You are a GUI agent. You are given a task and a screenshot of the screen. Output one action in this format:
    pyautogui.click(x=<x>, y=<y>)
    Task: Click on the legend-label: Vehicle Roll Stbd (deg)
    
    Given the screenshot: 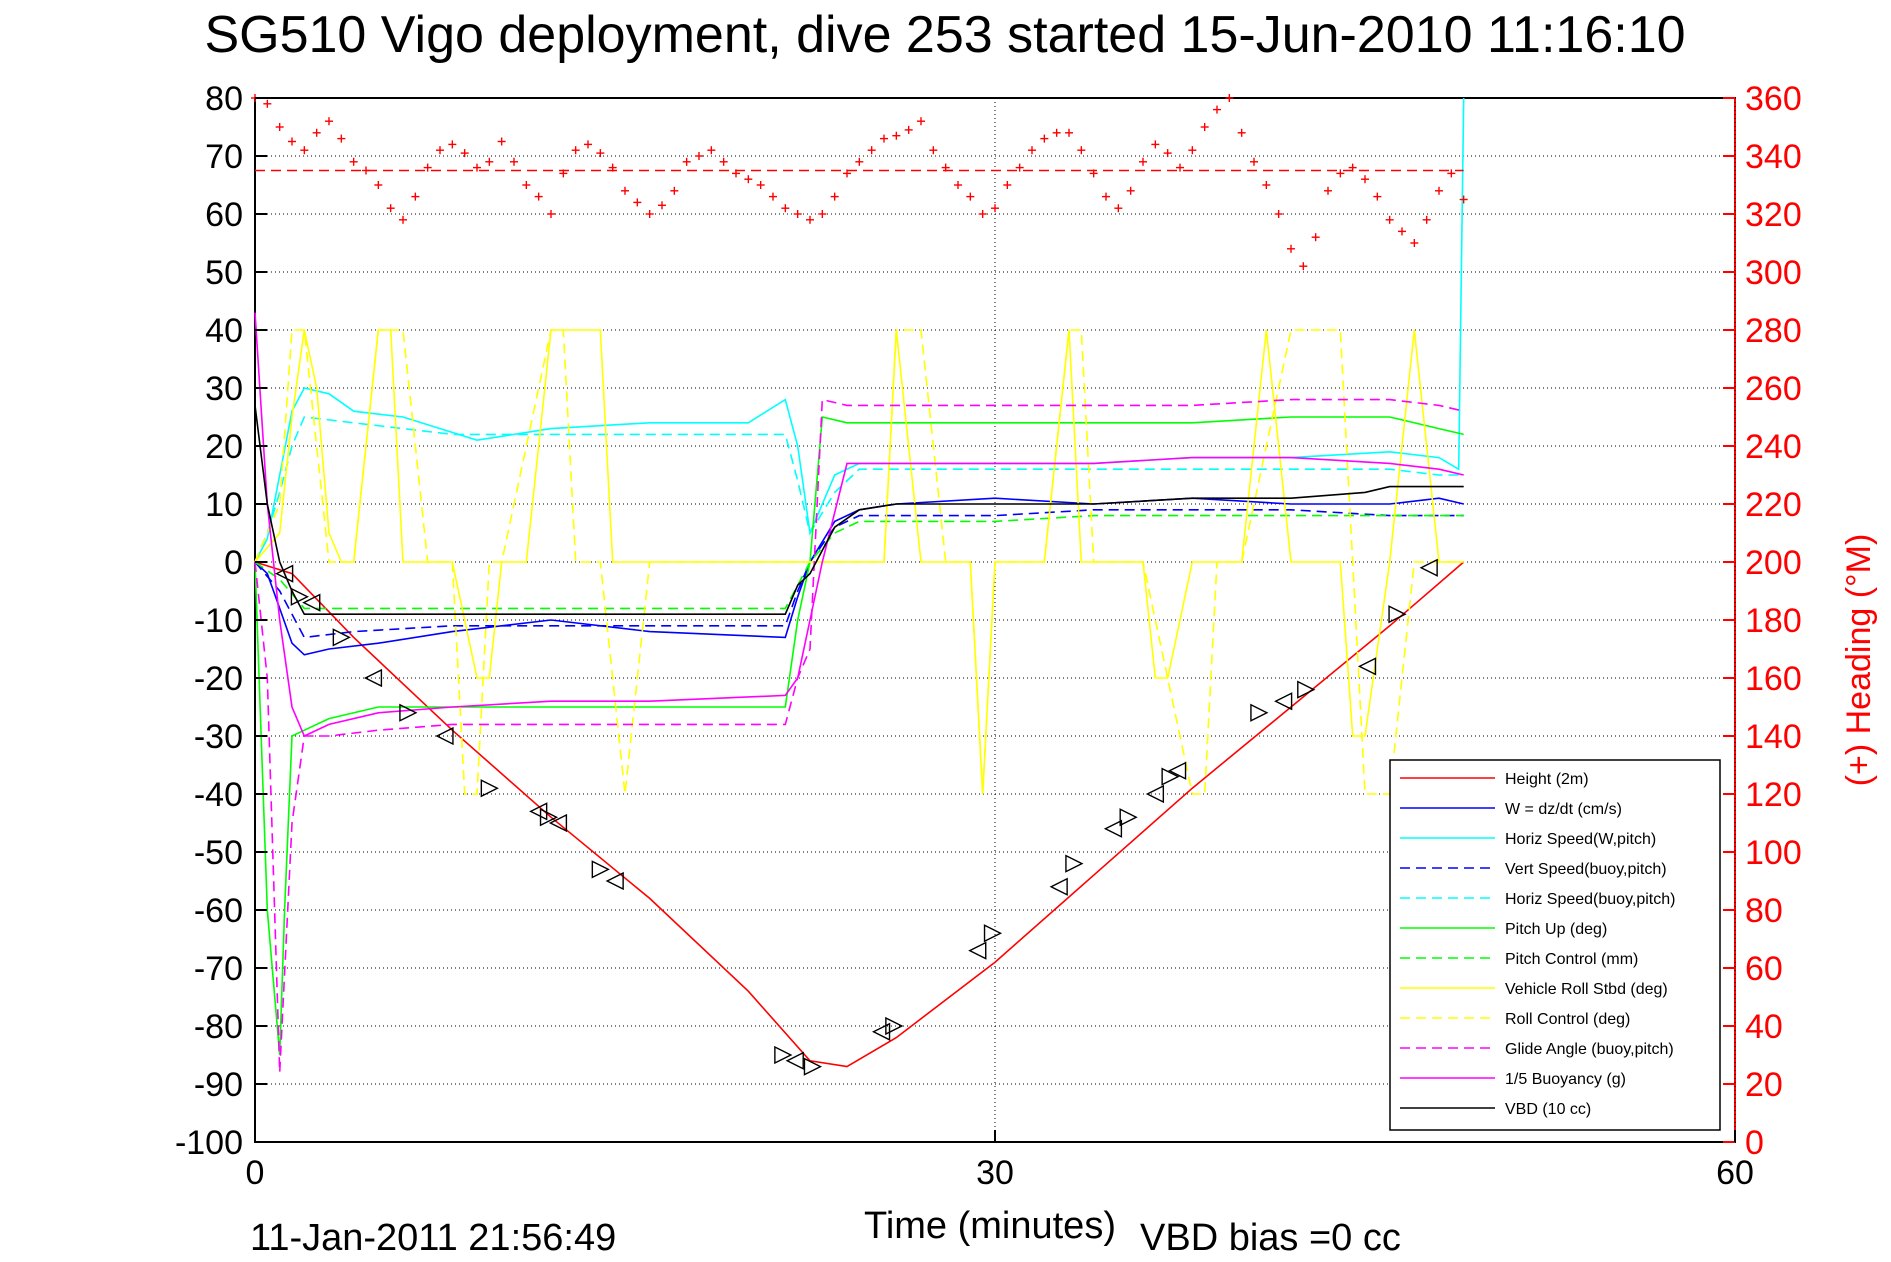 What is the action you would take?
    pyautogui.click(x=1586, y=989)
    